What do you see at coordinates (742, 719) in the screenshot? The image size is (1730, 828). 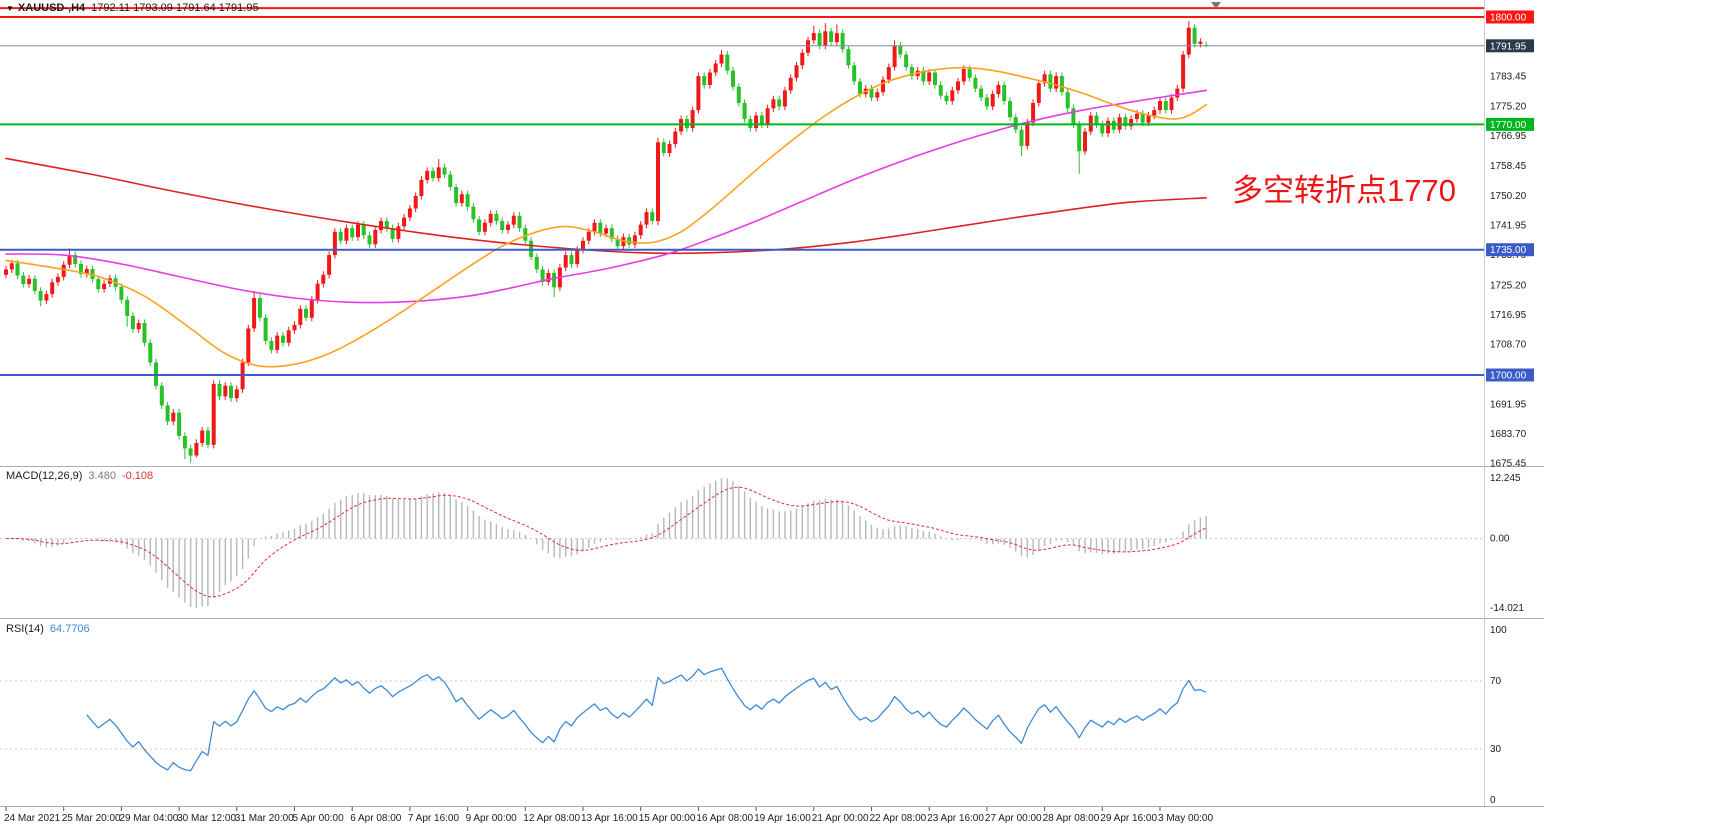 I see `rsi-pane` at bounding box center [742, 719].